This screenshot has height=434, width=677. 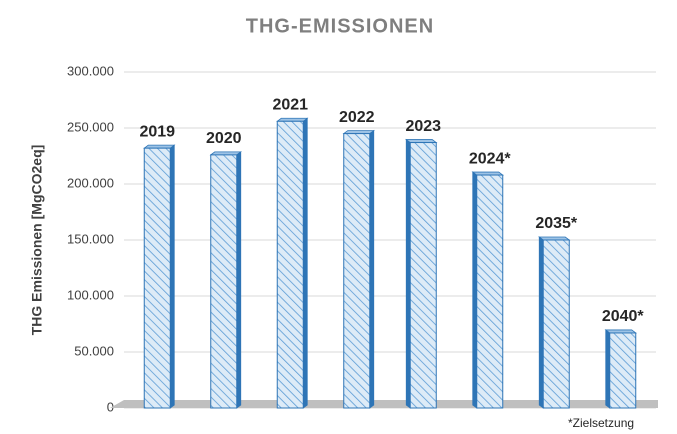 What do you see at coordinates (601, 423) in the screenshot?
I see `footnote: *Zielsetzung` at bounding box center [601, 423].